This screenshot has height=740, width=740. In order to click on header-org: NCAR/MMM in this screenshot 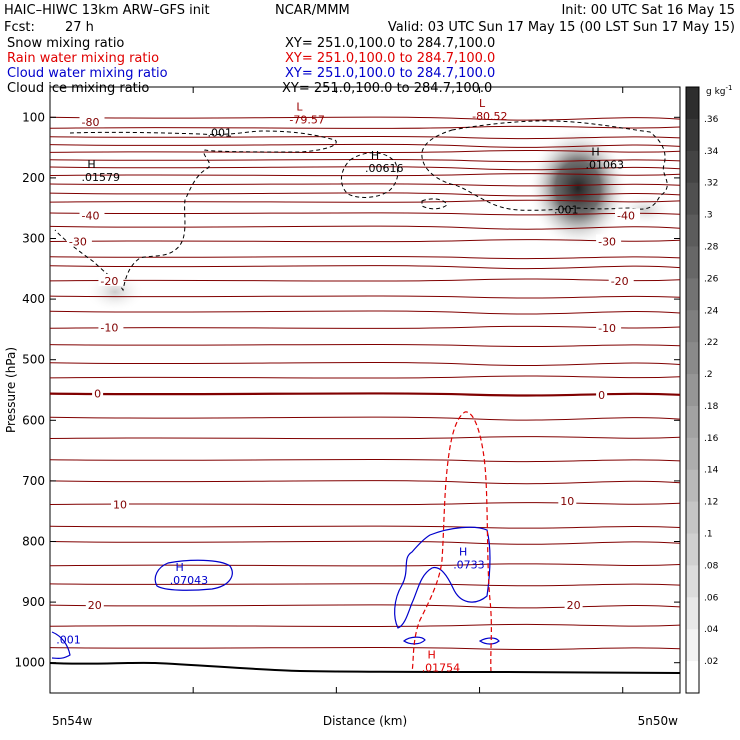, I will do `click(312, 10)`.